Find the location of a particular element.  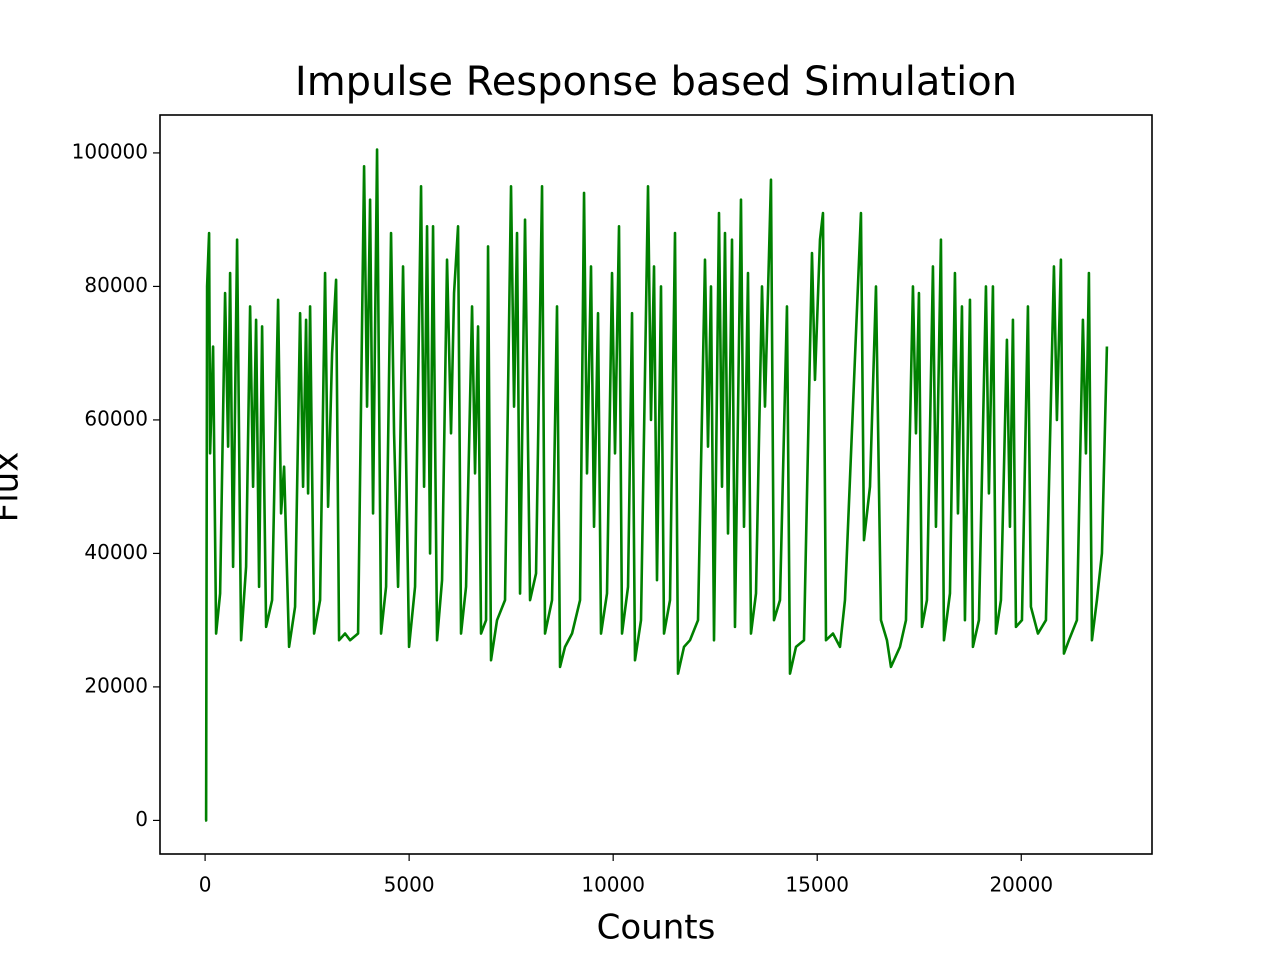

chart-title: Impulse Response based Simulation is located at coordinates (656, 82).